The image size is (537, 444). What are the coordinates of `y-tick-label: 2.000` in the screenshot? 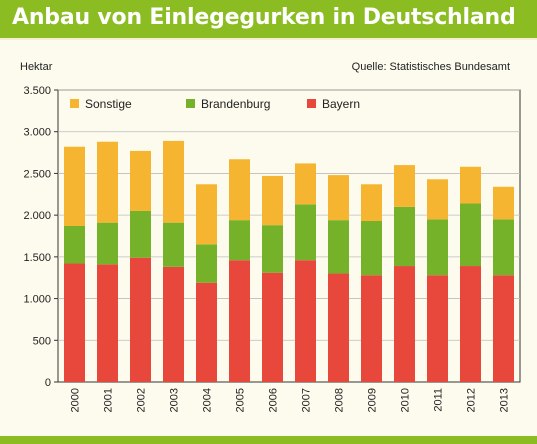 It's located at (37, 216).